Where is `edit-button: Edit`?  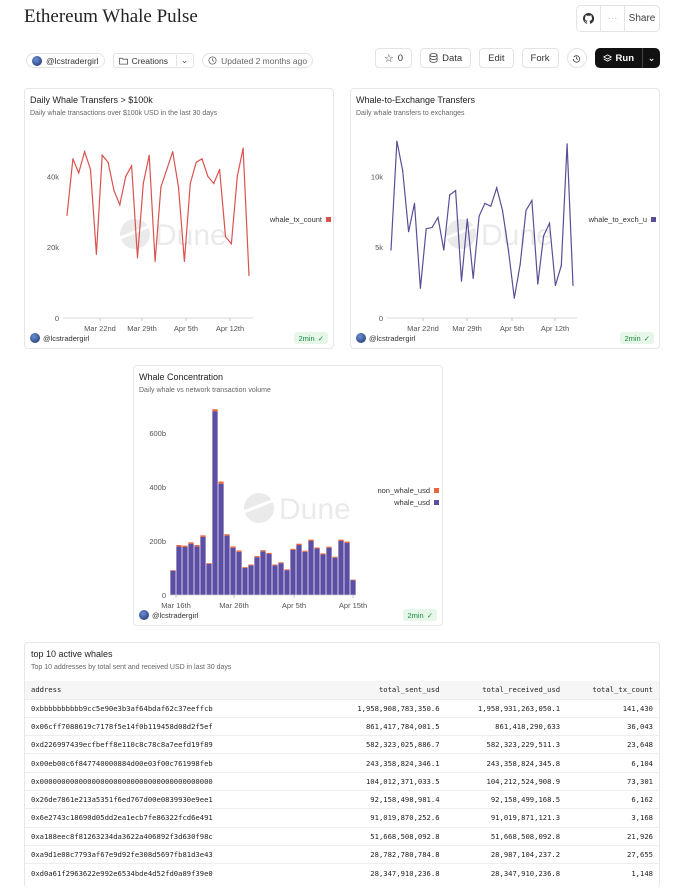
edit-button: Edit is located at coordinates (496, 58).